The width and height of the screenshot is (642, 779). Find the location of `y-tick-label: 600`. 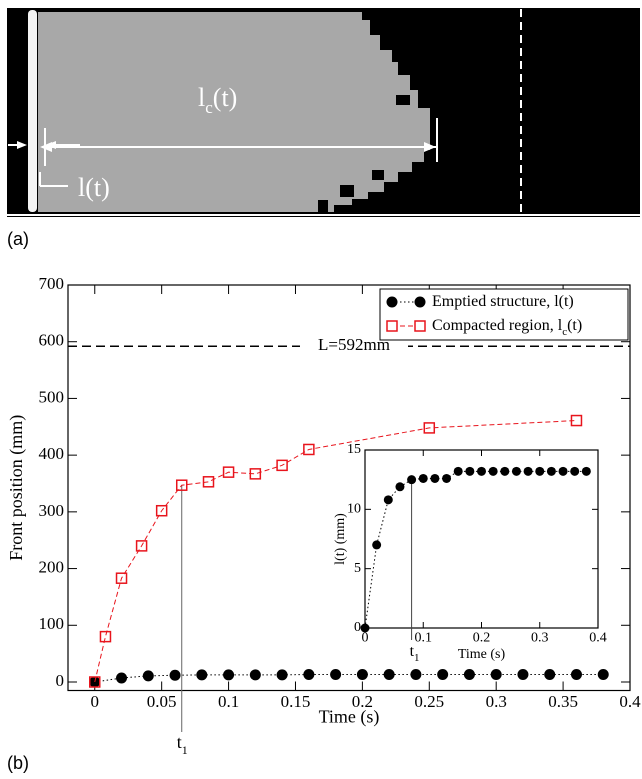

y-tick-label: 600 is located at coordinates (52, 340).